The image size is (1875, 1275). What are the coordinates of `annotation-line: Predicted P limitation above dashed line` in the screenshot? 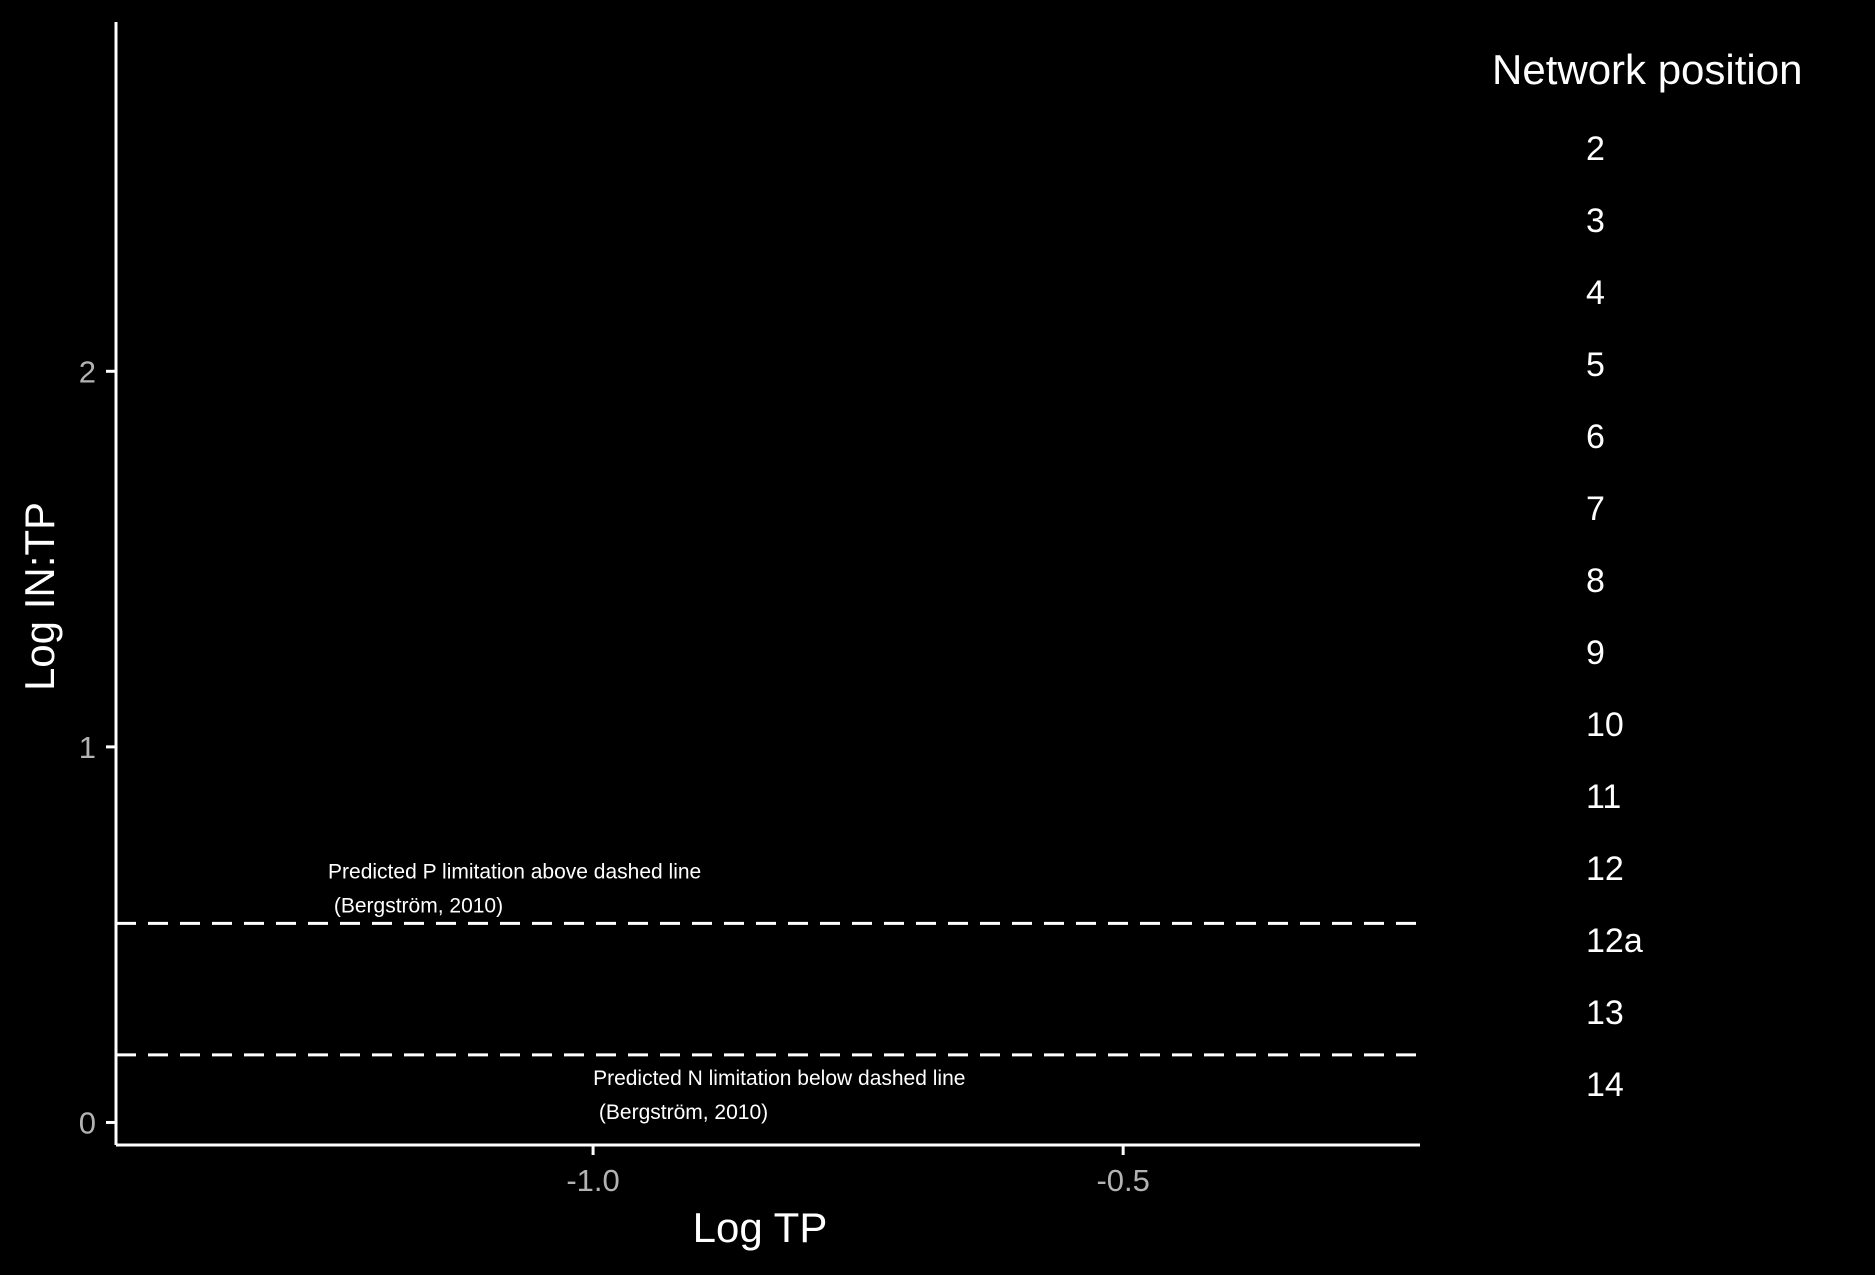 It's located at (514, 871).